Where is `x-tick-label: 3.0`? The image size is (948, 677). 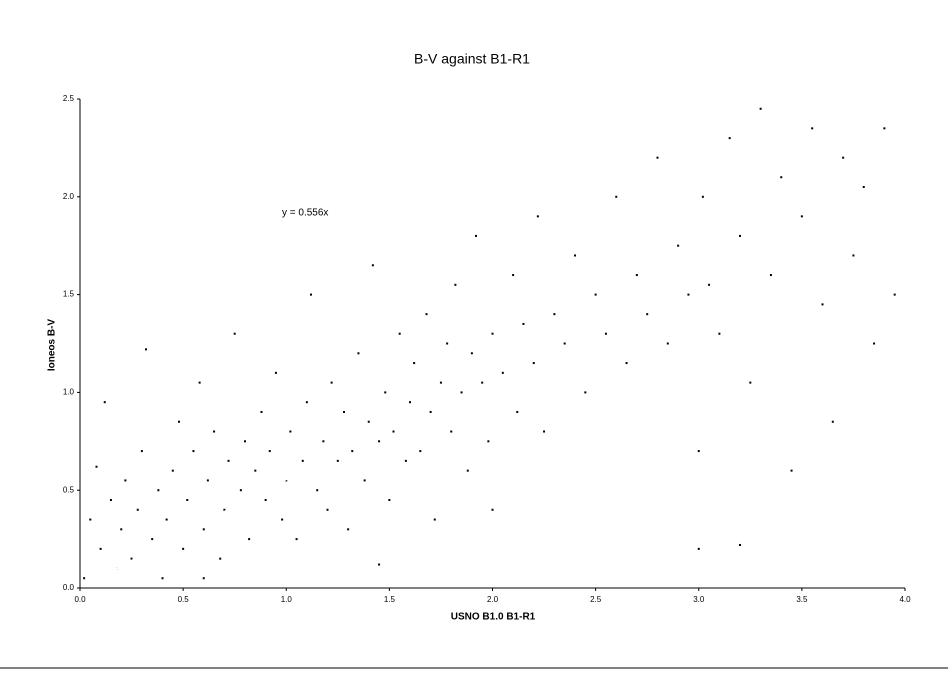 x-tick-label: 3.0 is located at coordinates (699, 599).